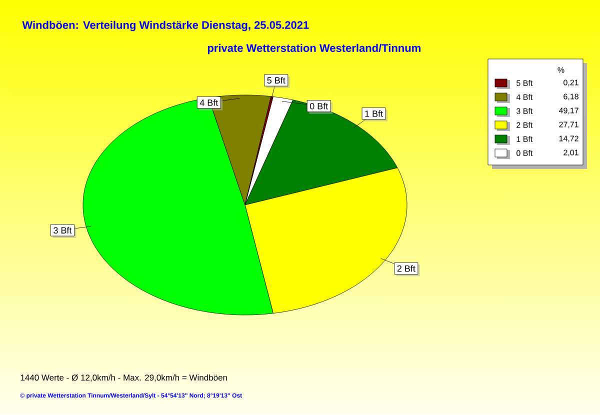  Describe the element at coordinates (276, 80) in the screenshot. I see `slice-label: 5 Bft` at that location.